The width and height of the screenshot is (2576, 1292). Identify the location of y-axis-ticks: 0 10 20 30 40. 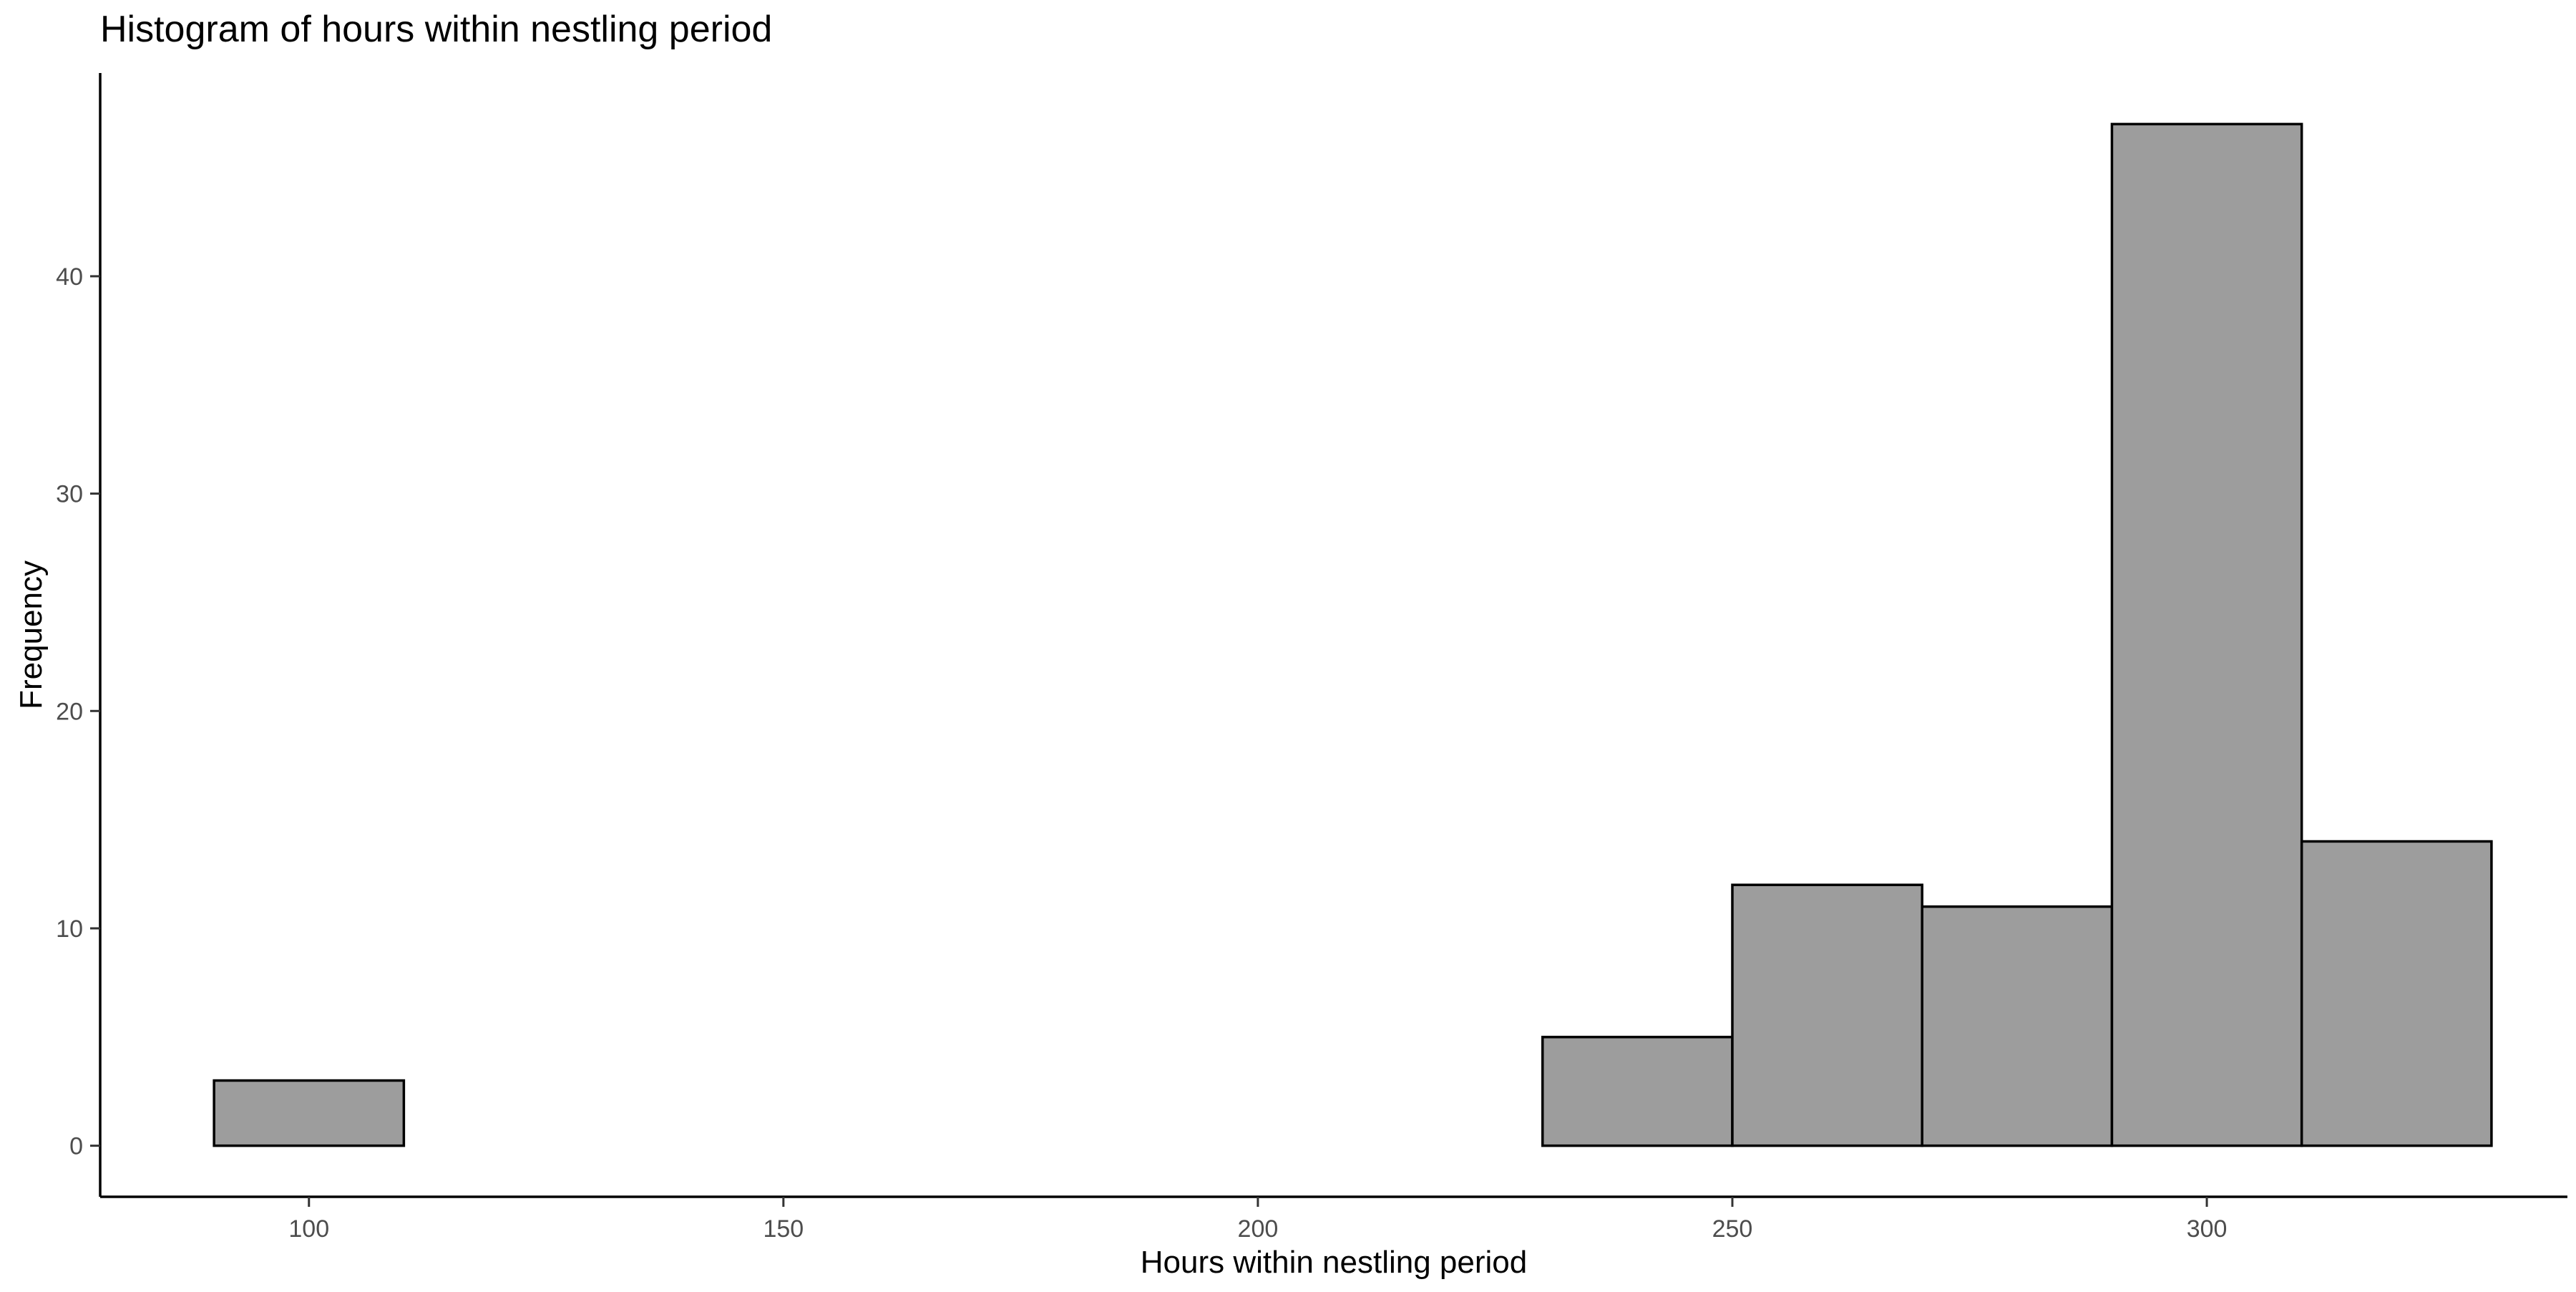
(78, 711).